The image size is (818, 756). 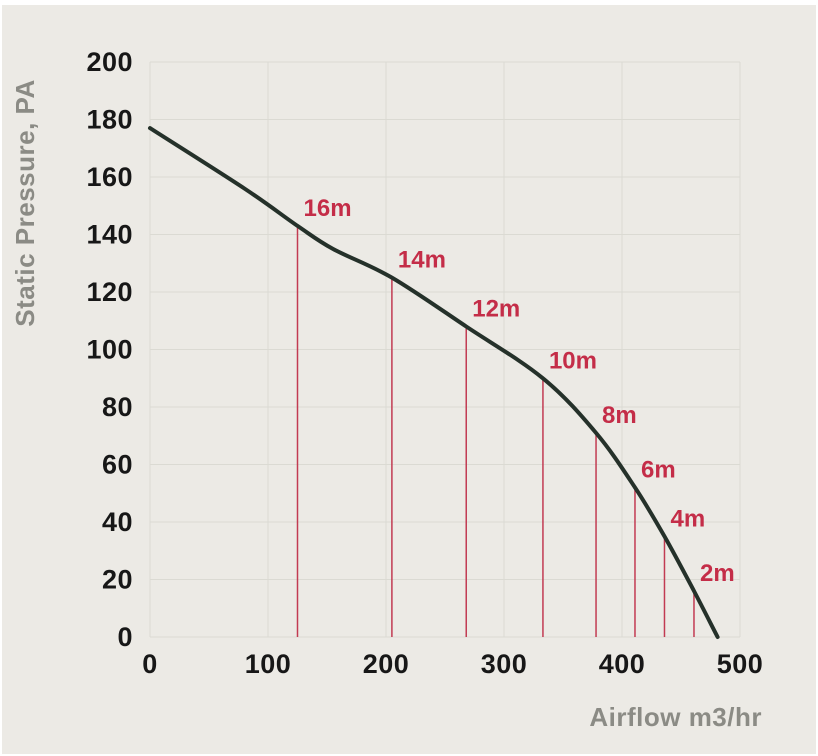 I want to click on x-tick-label: 500, so click(x=740, y=664).